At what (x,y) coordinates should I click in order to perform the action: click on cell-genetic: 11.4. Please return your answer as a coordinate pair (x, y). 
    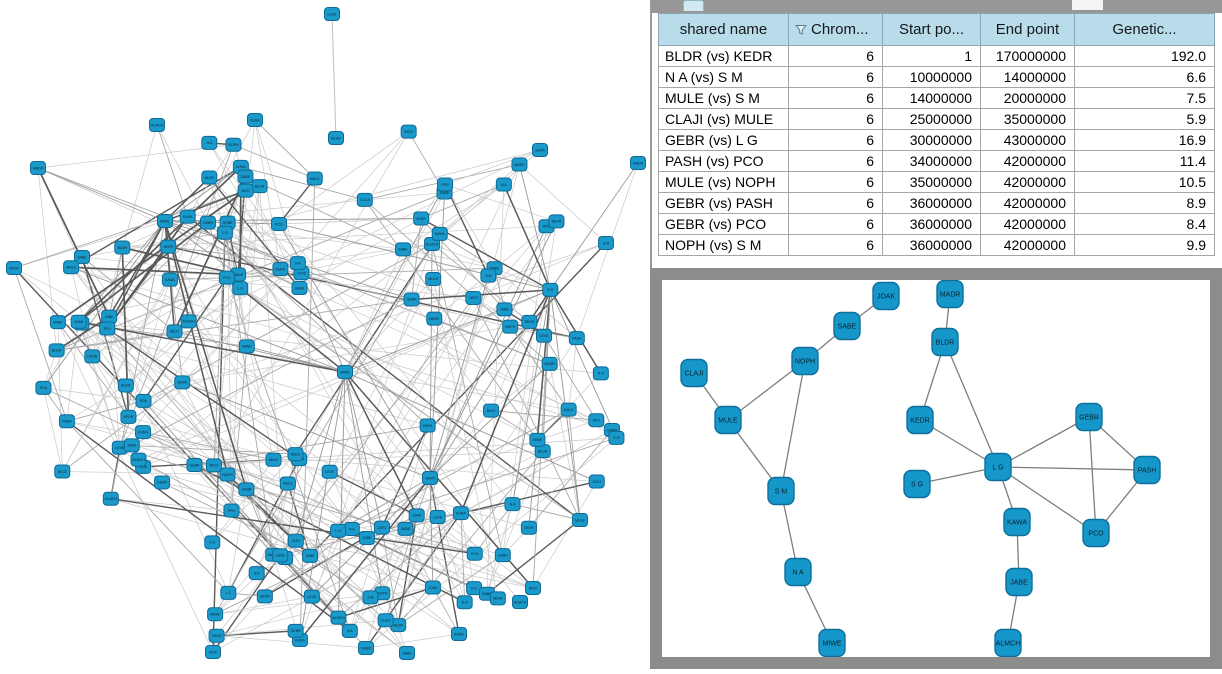
    Looking at the image, I should click on (1145, 161).